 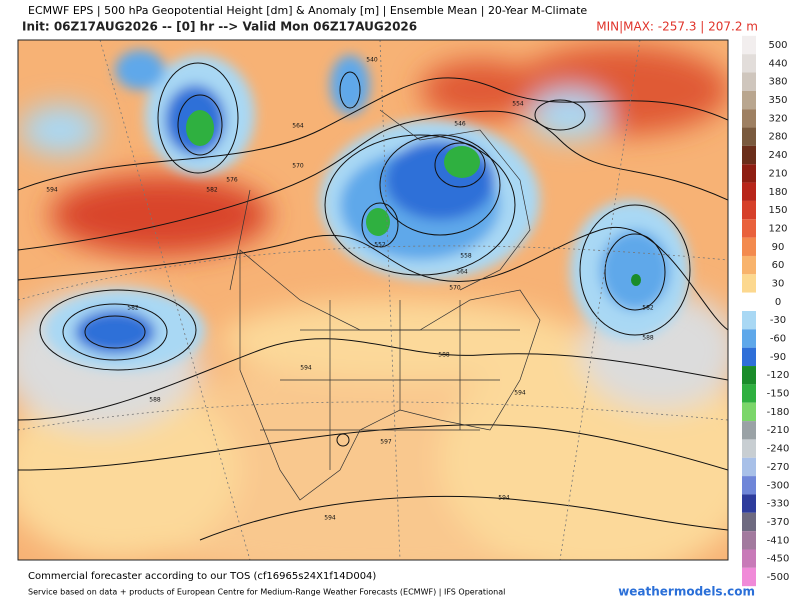 What do you see at coordinates (778, 375) in the screenshot?
I see `colorbar-label: -120` at bounding box center [778, 375].